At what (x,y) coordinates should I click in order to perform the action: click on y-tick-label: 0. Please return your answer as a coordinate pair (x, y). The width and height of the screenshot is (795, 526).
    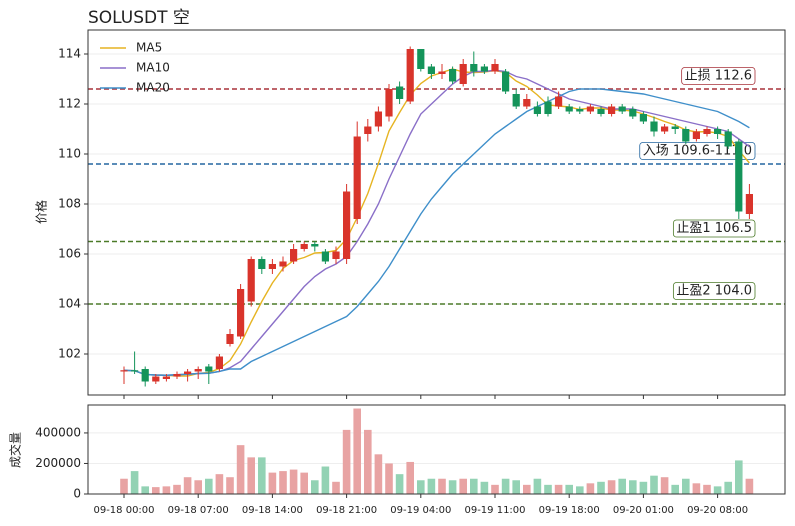
    Looking at the image, I should click on (77, 494).